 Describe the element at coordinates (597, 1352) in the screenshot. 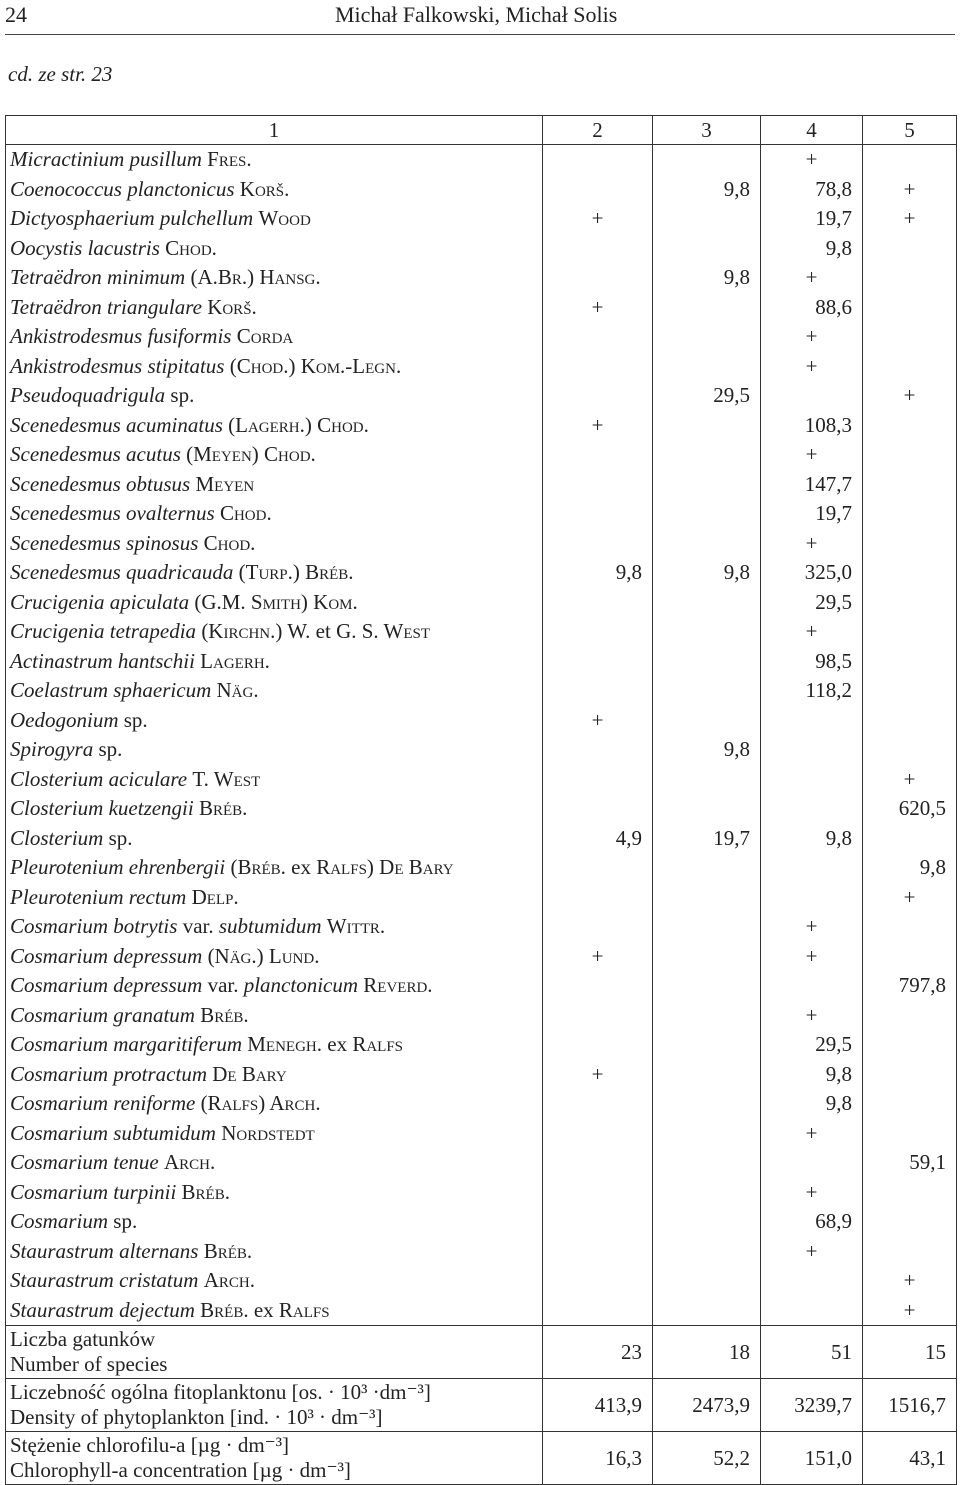

I see `value-cell: 23` at that location.